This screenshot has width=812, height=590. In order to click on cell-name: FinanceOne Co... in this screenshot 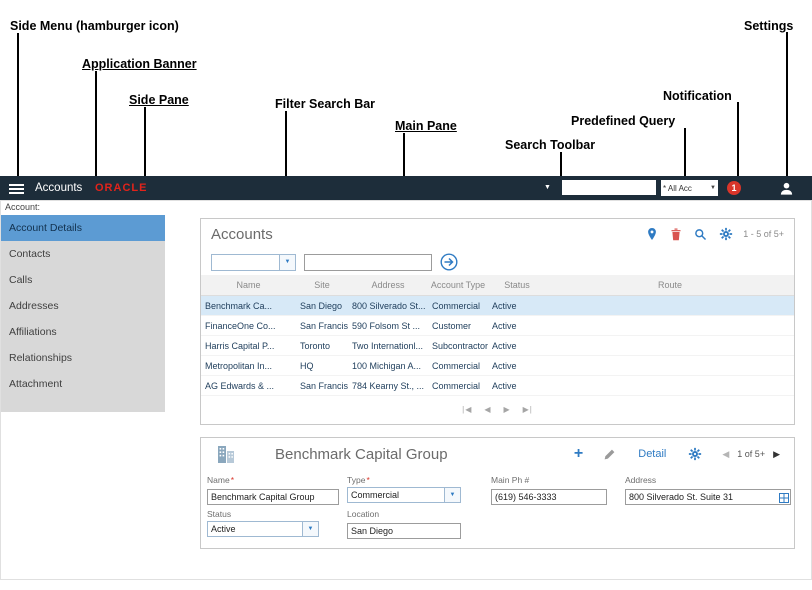, I will do `click(248, 325)`.